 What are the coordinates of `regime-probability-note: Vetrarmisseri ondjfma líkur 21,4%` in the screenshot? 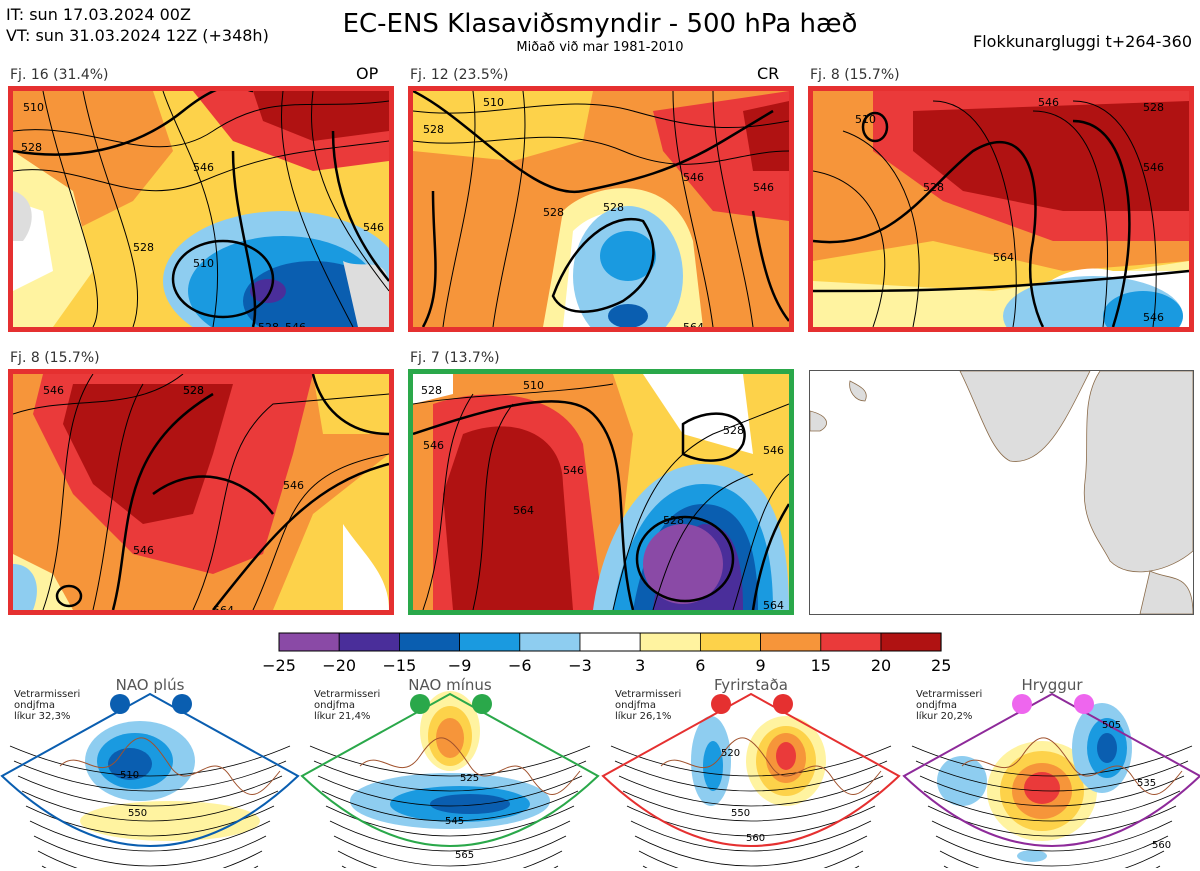 It's located at (347, 705).